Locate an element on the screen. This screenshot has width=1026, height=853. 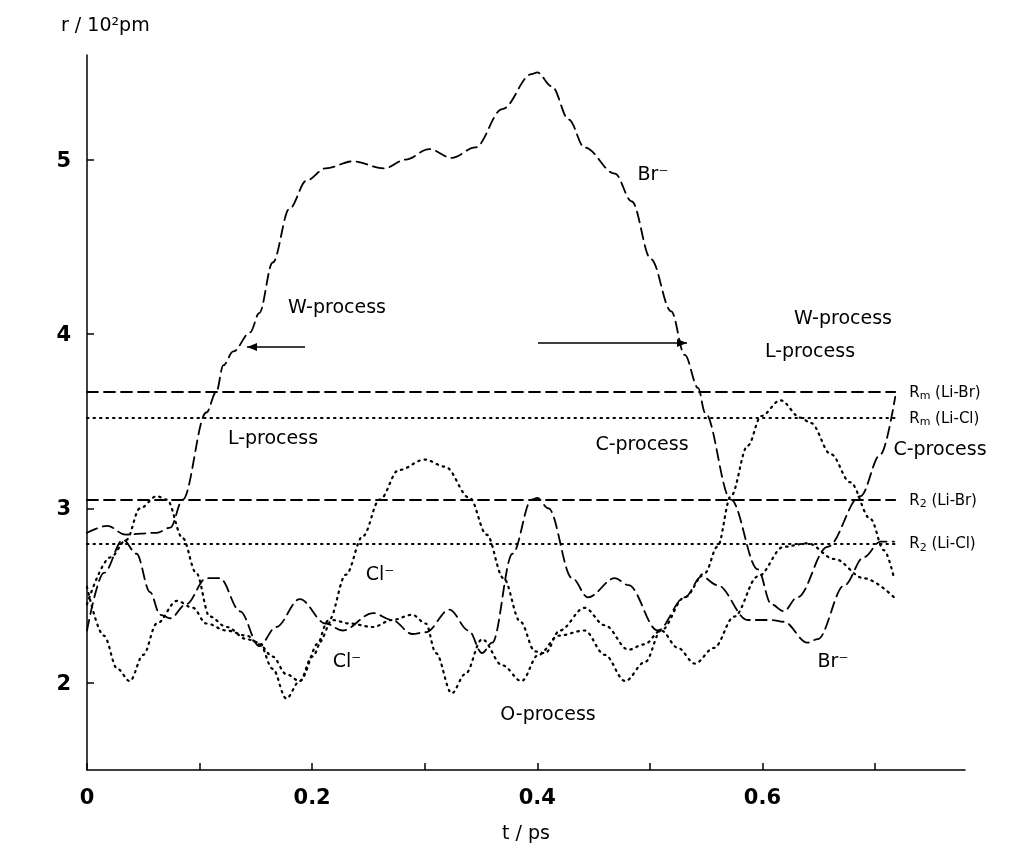
y-tick-label: 3 is located at coordinates (63, 508).